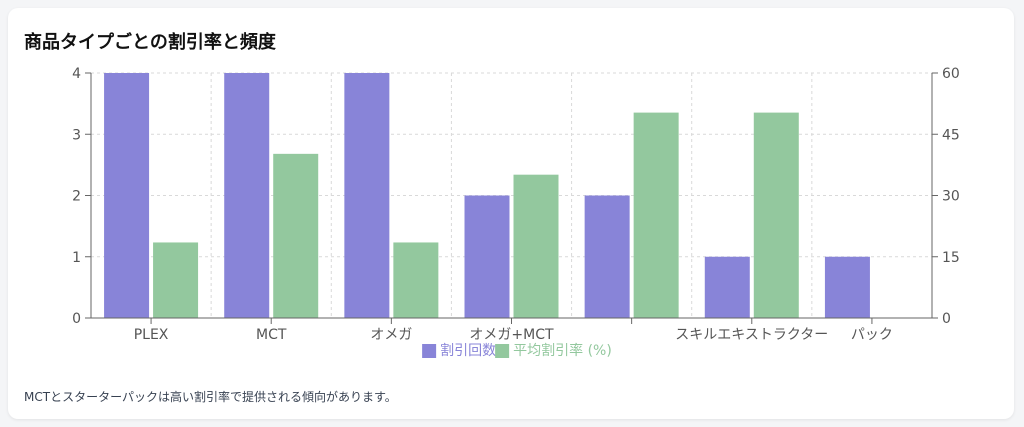 Image resolution: width=1024 pixels, height=427 pixels. I want to click on x-tick-label: オメガ+MCT, so click(511, 335).